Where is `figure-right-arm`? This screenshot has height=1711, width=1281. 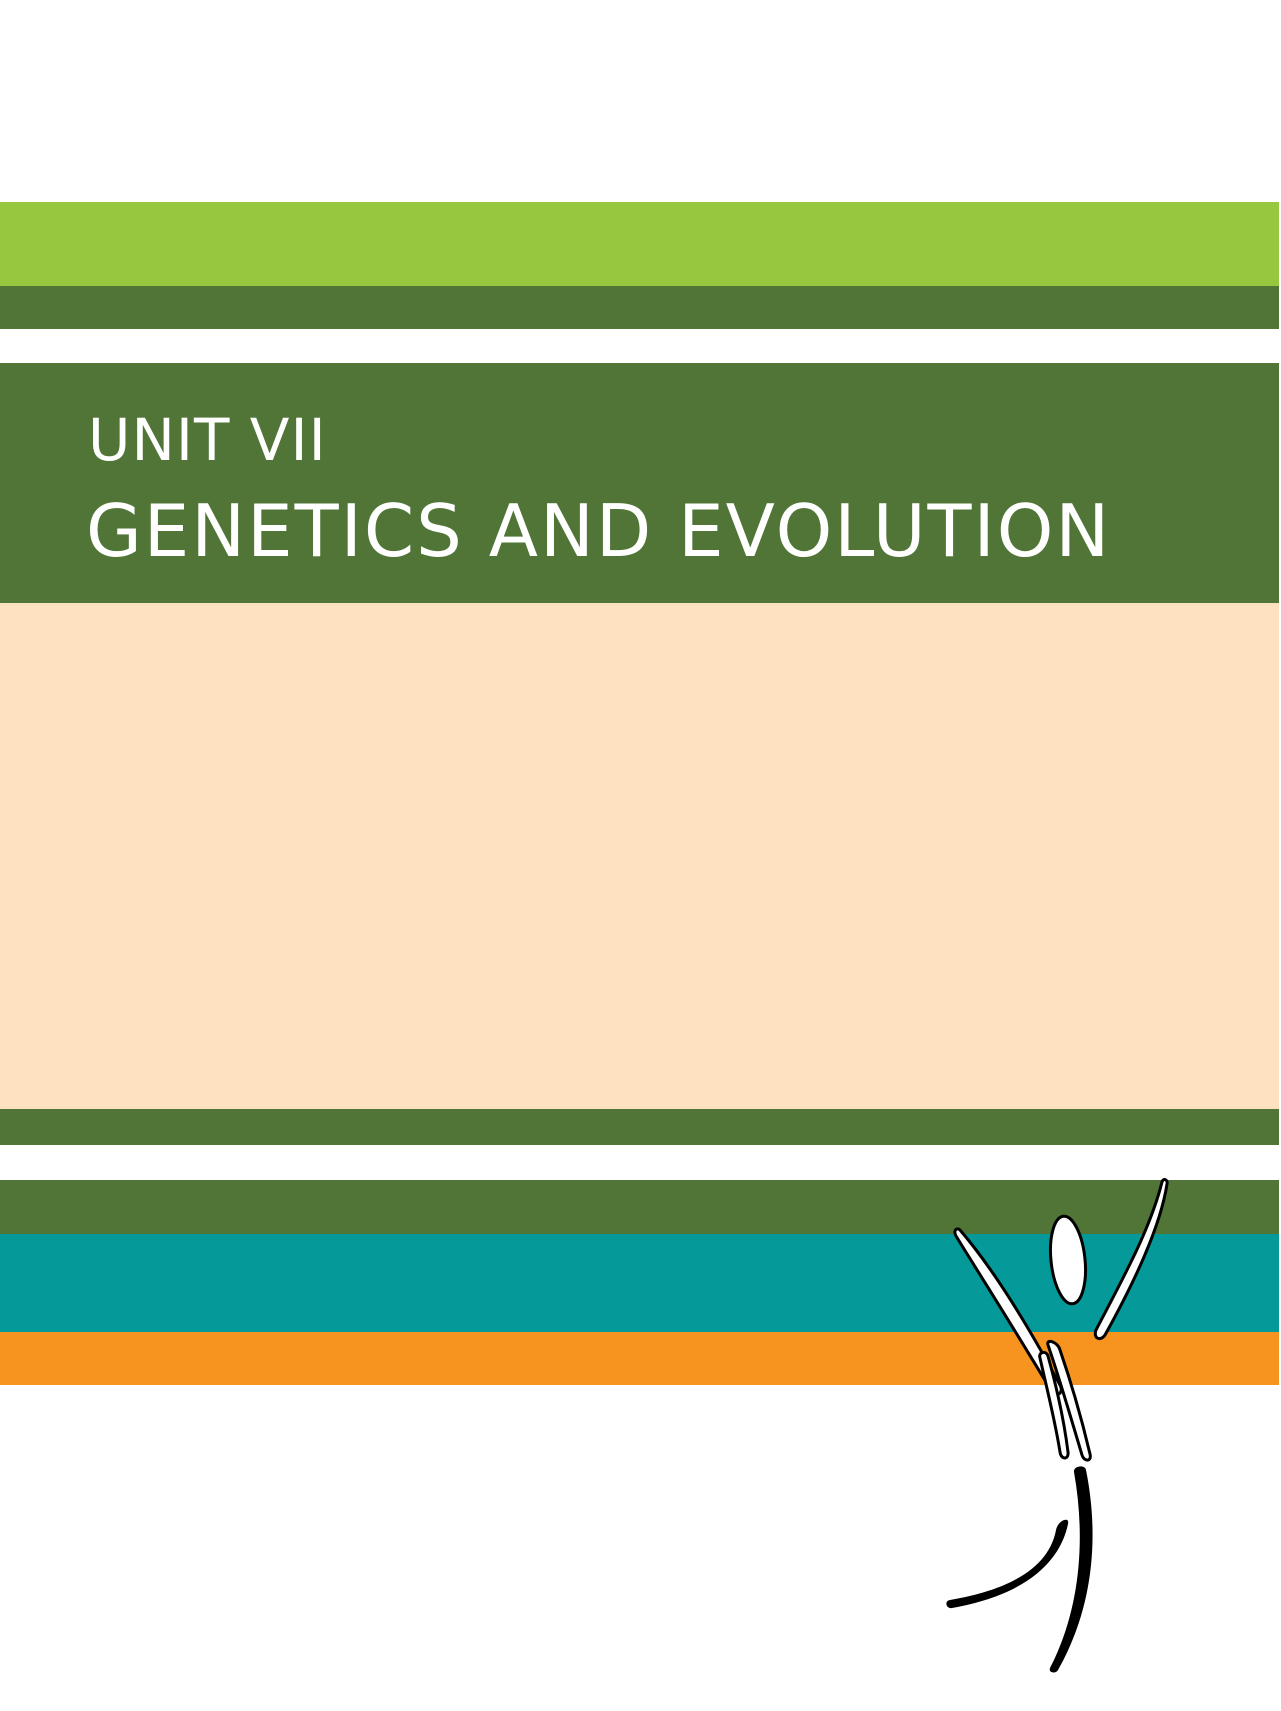
figure-right-arm is located at coordinates (1131, 1259).